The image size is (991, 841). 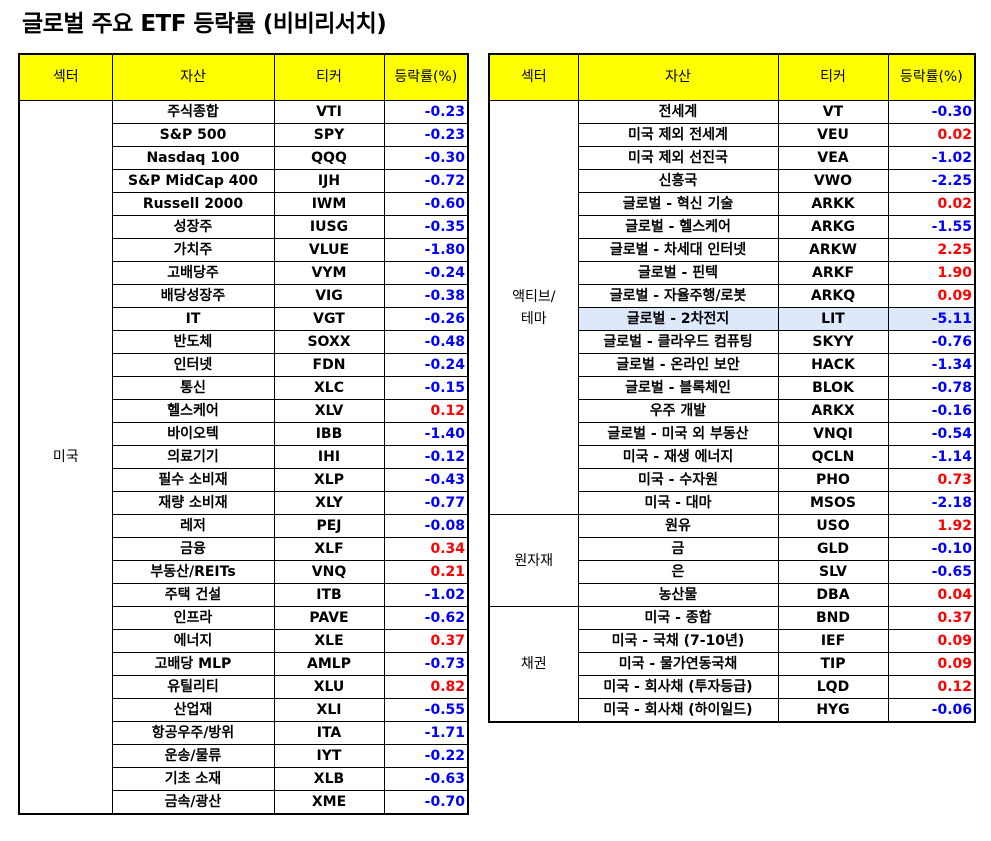 I want to click on asset-cell: 성장주, so click(x=193, y=227).